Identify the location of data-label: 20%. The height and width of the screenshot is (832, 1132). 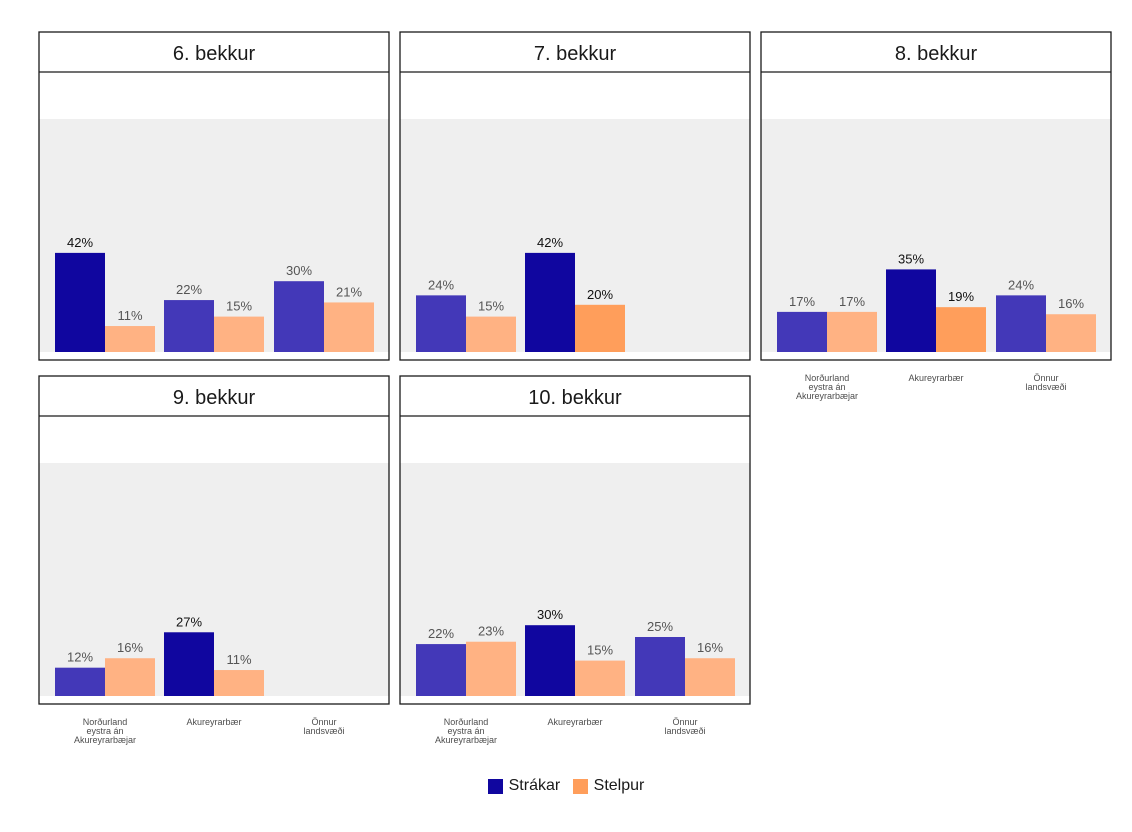
(600, 294).